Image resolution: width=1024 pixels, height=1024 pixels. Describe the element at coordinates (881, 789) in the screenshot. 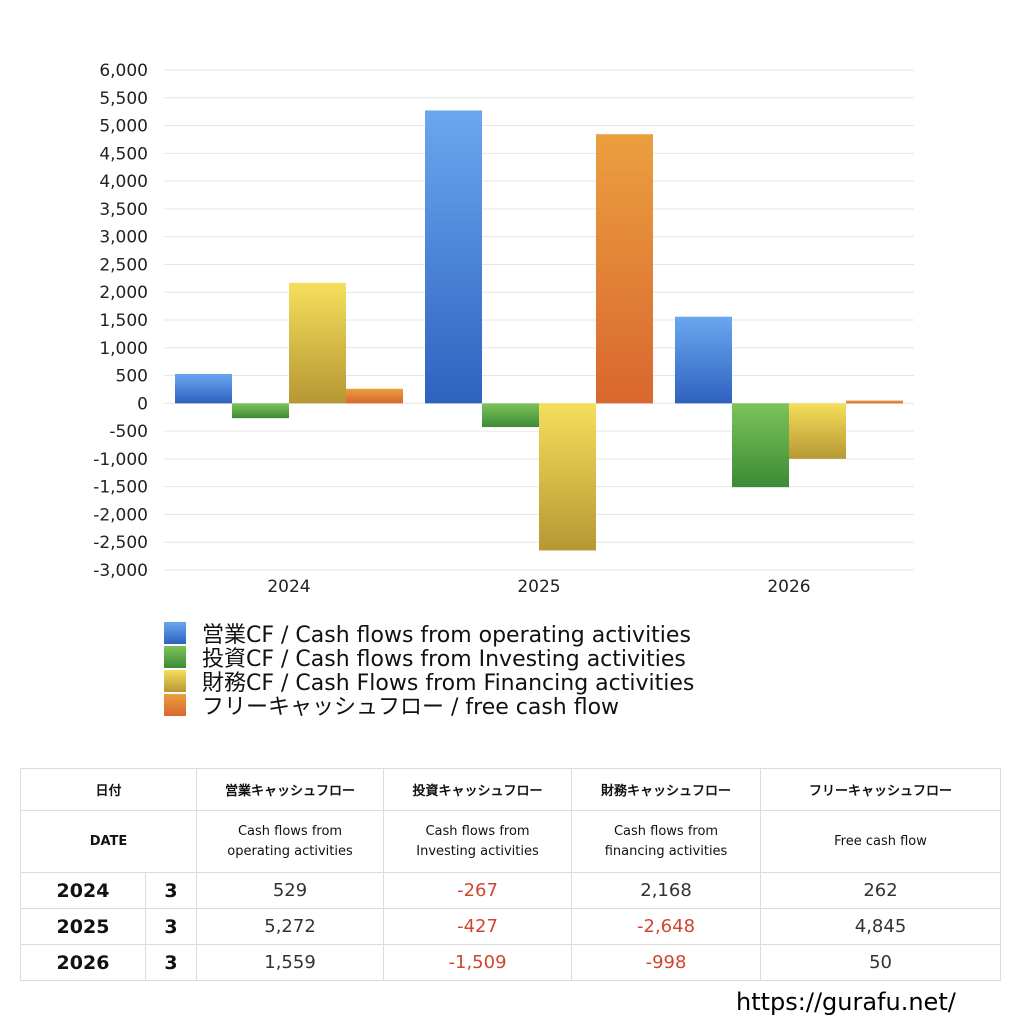

I see `header-free-jp: フリーキャッシュフロー` at that location.